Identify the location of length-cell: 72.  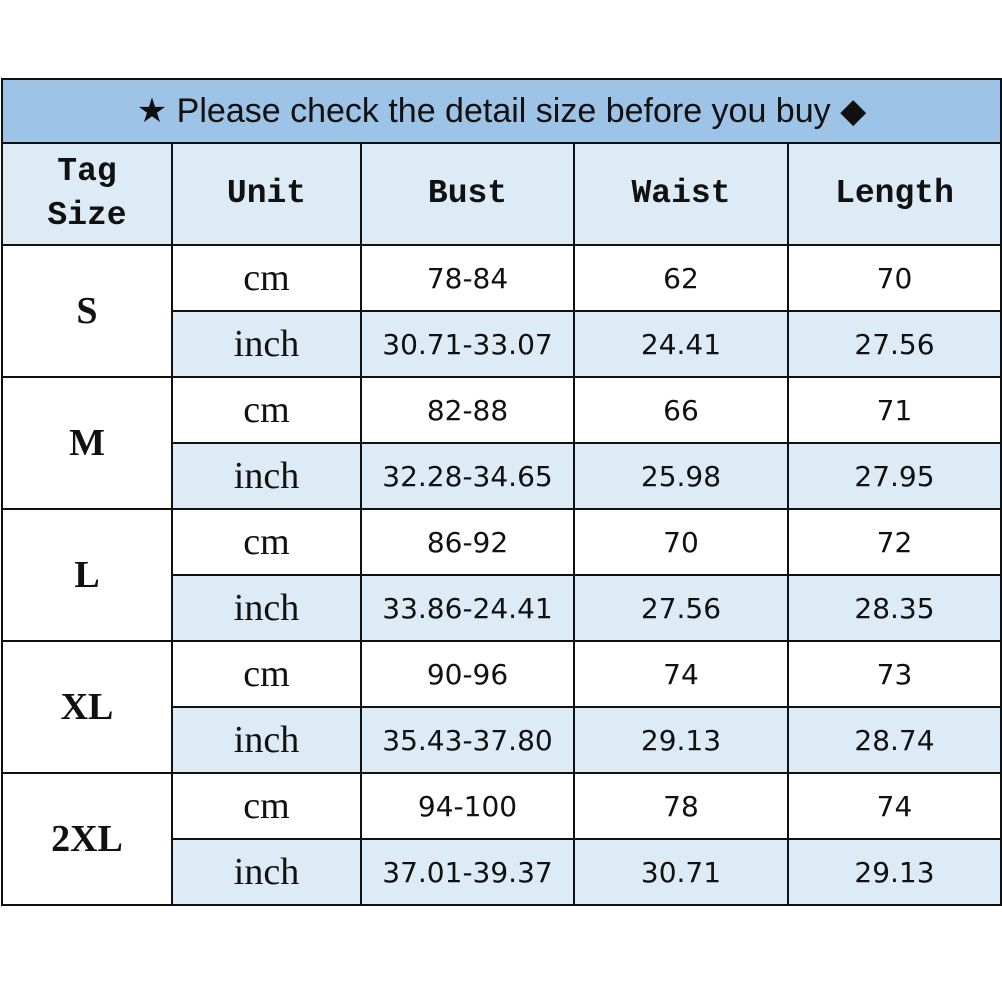
(894, 542).